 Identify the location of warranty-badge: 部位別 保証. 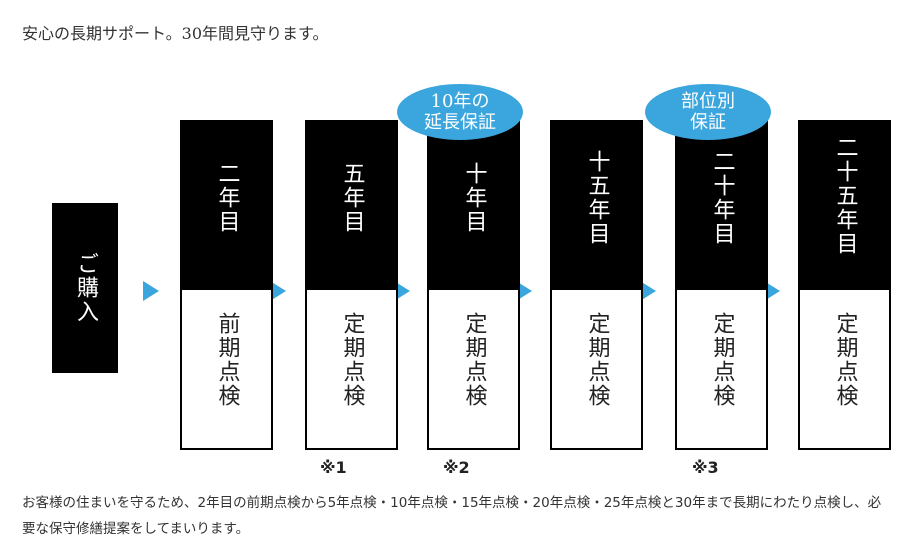
(708, 112).